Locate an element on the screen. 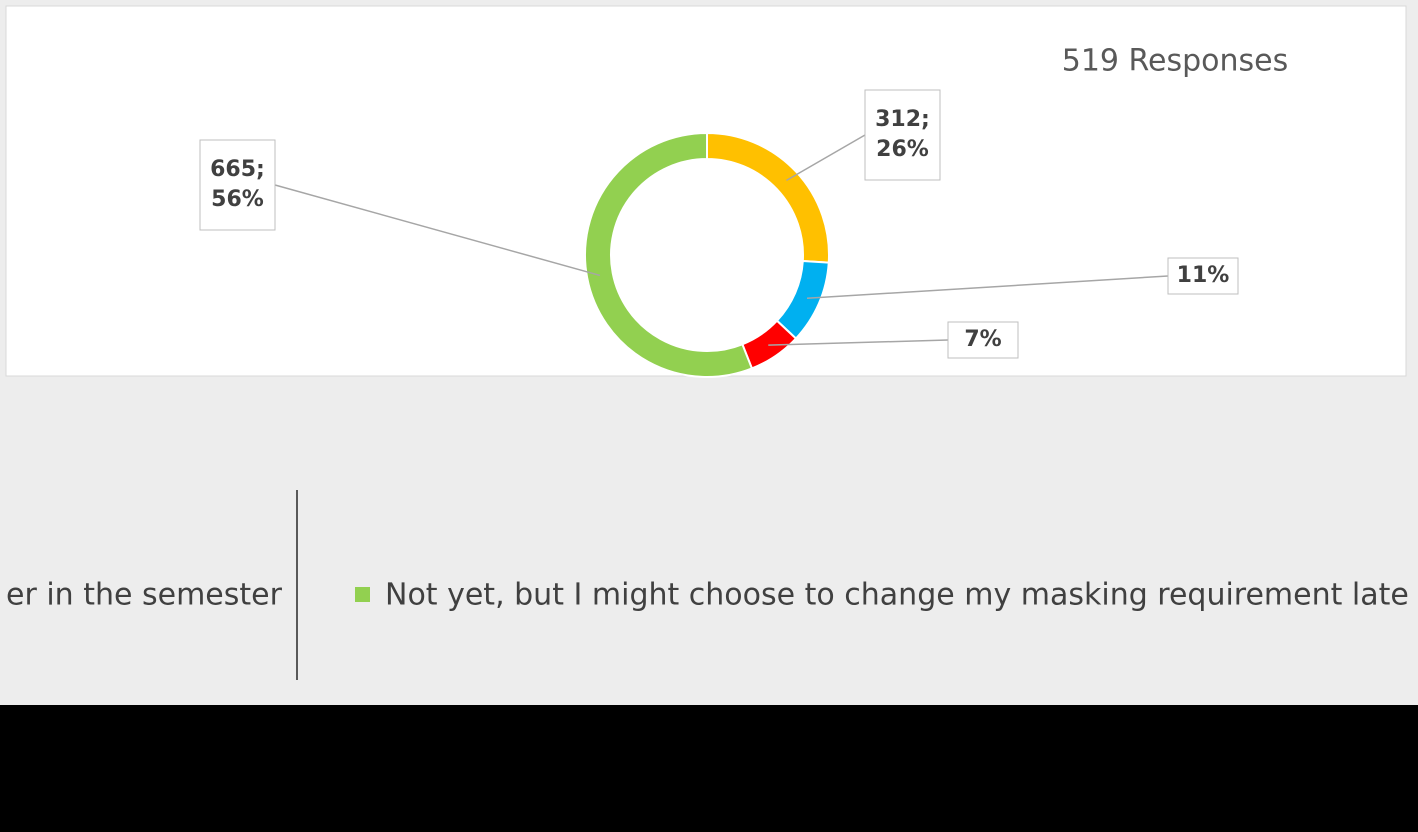  data-label-line: 312; is located at coordinates (902, 119).